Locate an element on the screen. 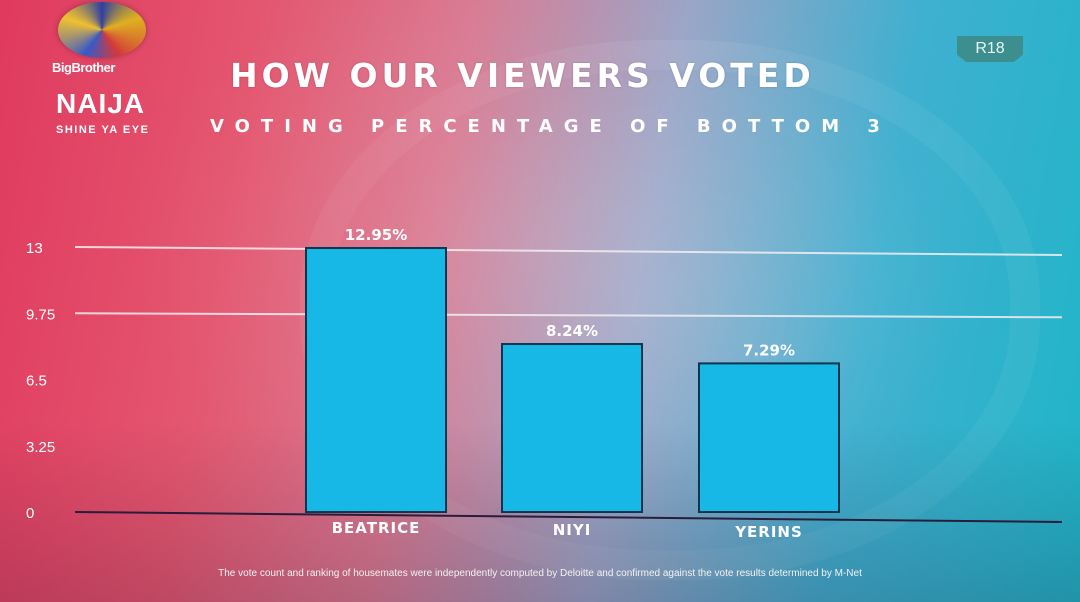 The image size is (1080, 602). logo-top-text: BigBrother is located at coordinates (83, 67).